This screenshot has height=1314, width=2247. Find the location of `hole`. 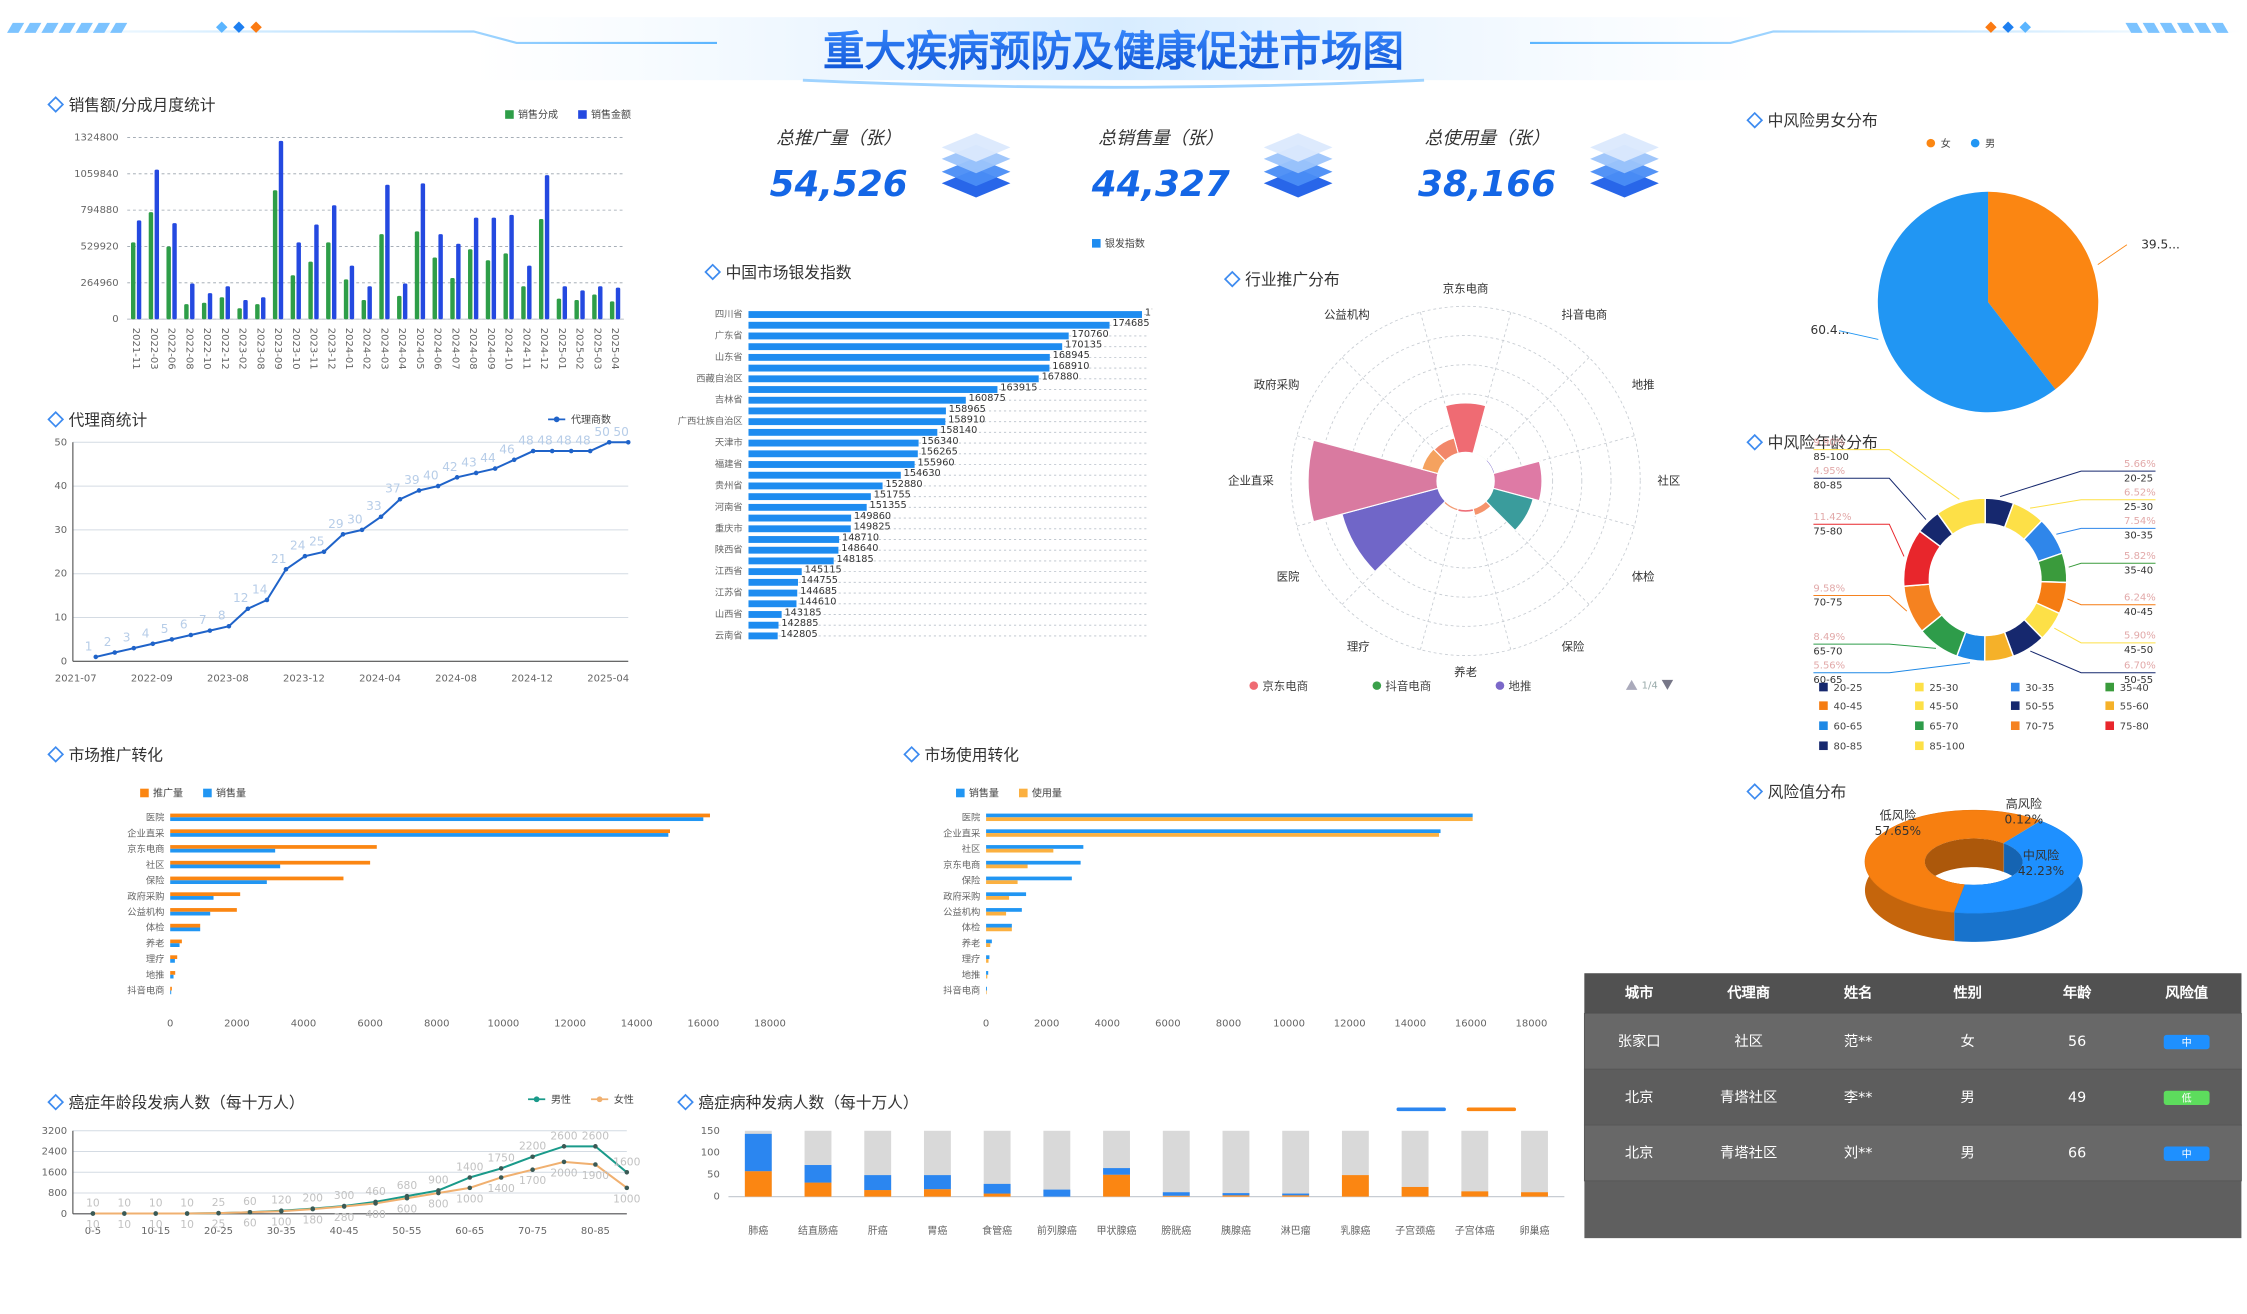

hole is located at coordinates (1973, 861).